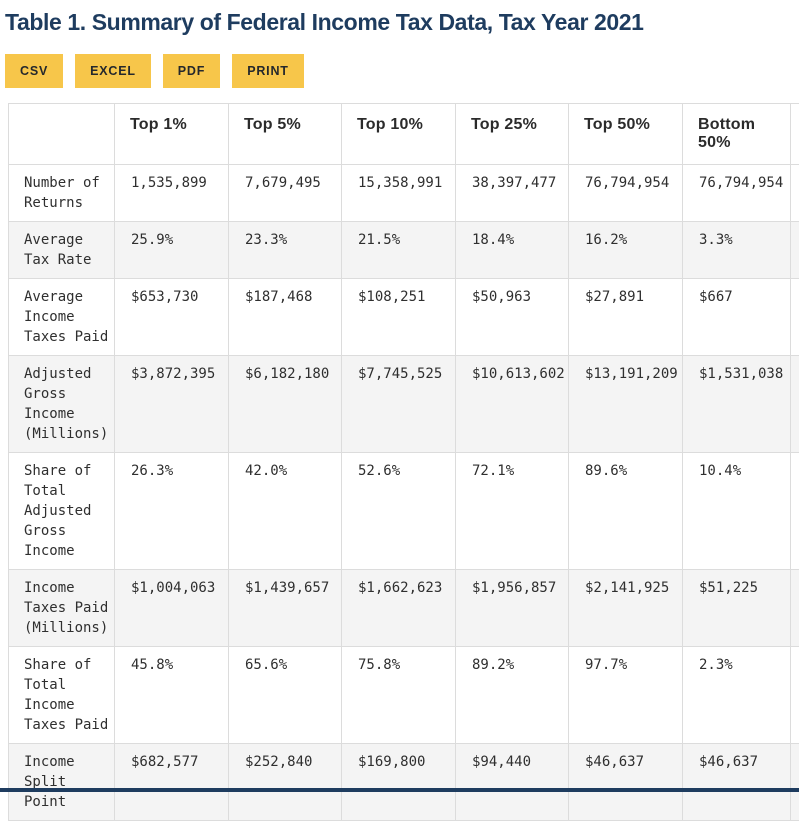 This screenshot has width=799, height=821. What do you see at coordinates (512, 695) in the screenshot?
I see `table-cell: 89.2%` at bounding box center [512, 695].